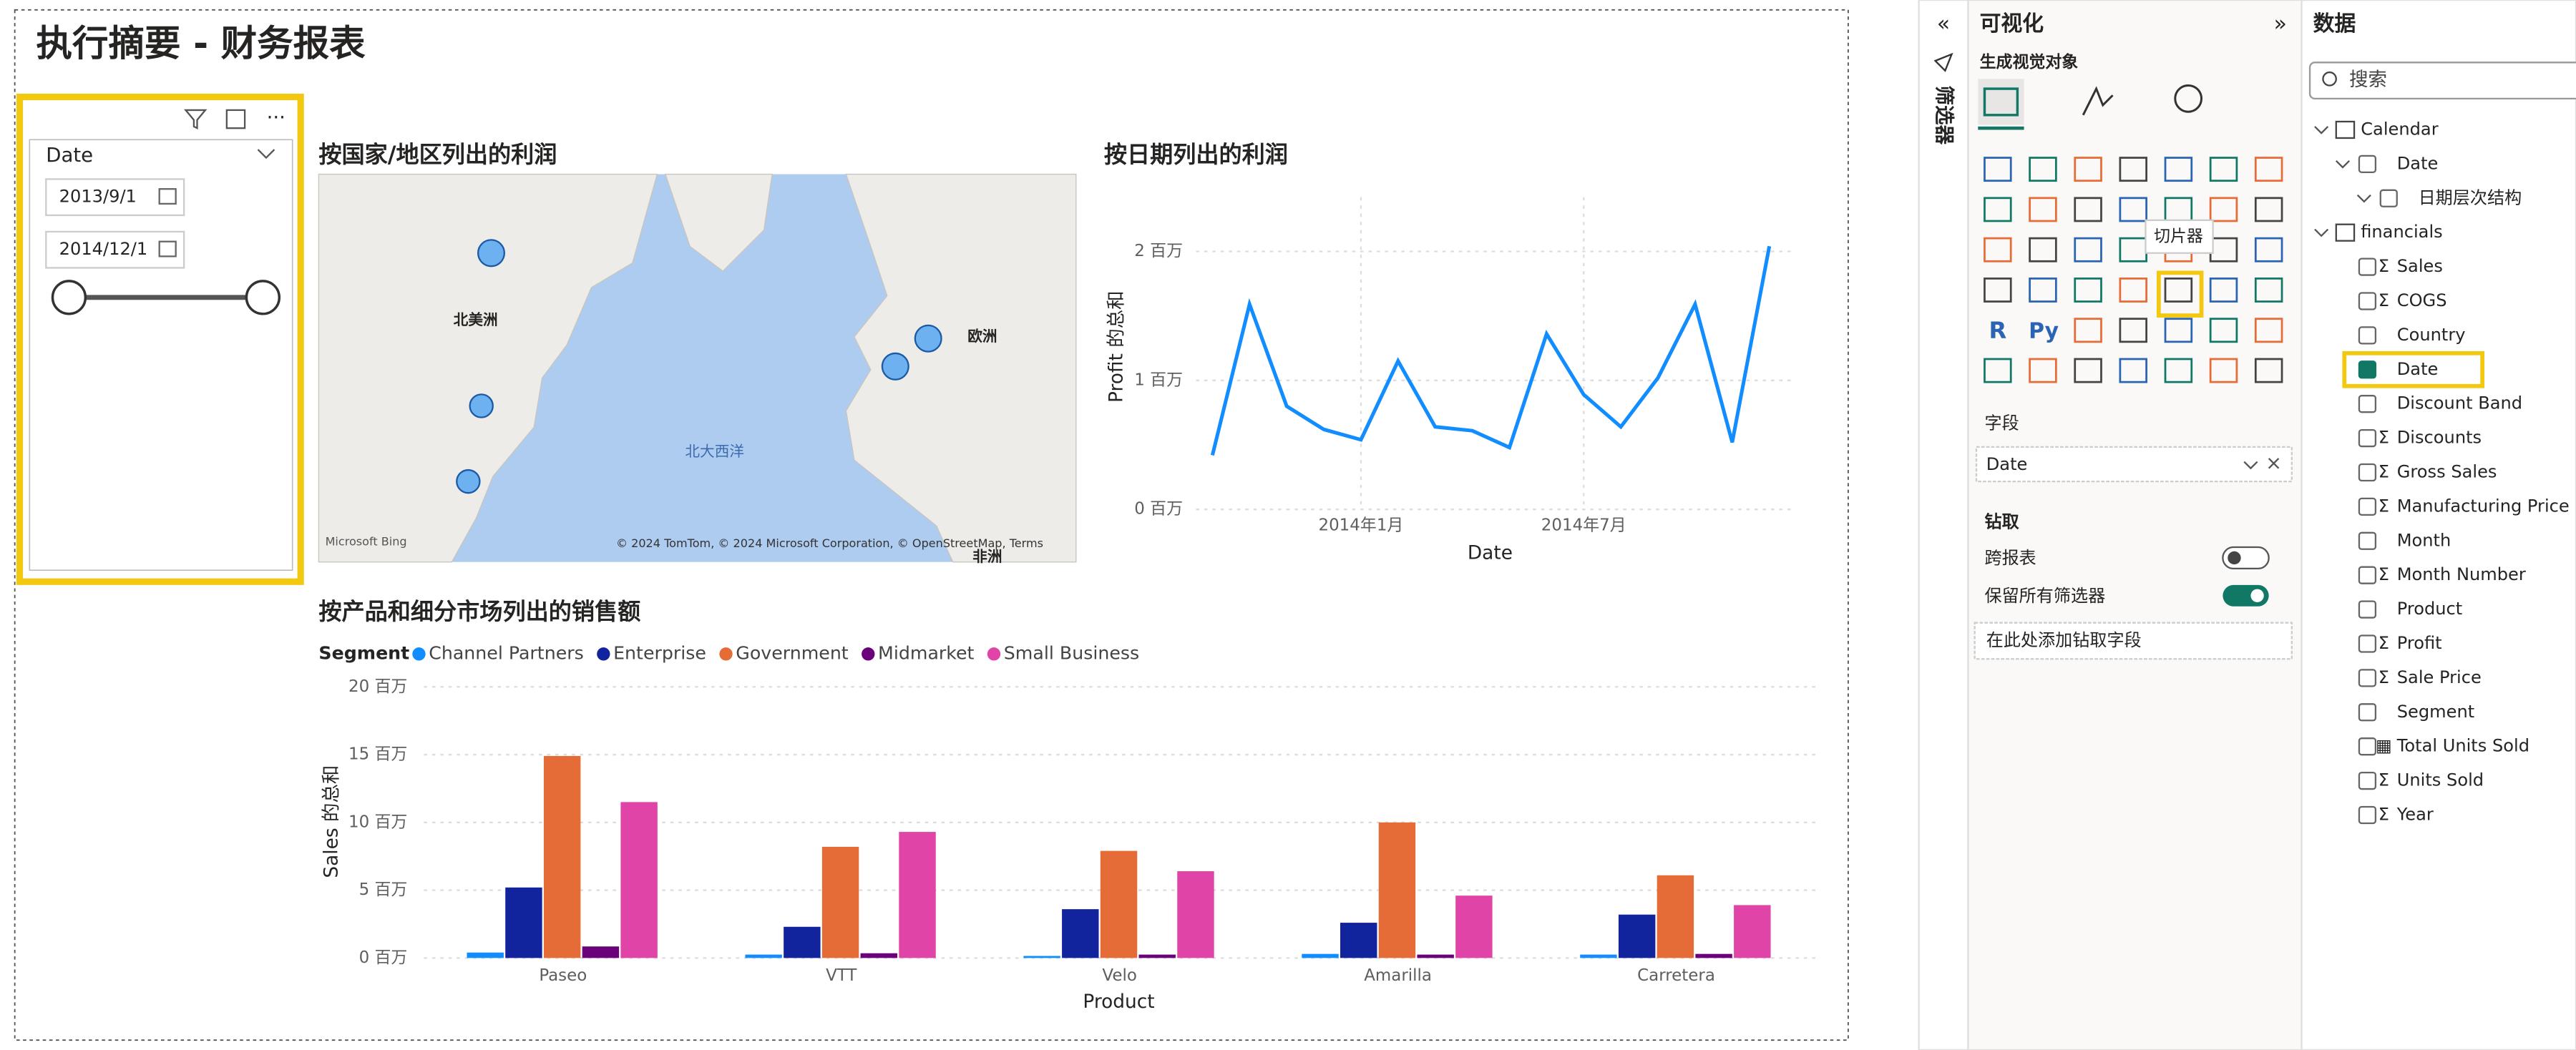  Describe the element at coordinates (2419, 643) in the screenshot. I see `field-name: Profit` at that location.